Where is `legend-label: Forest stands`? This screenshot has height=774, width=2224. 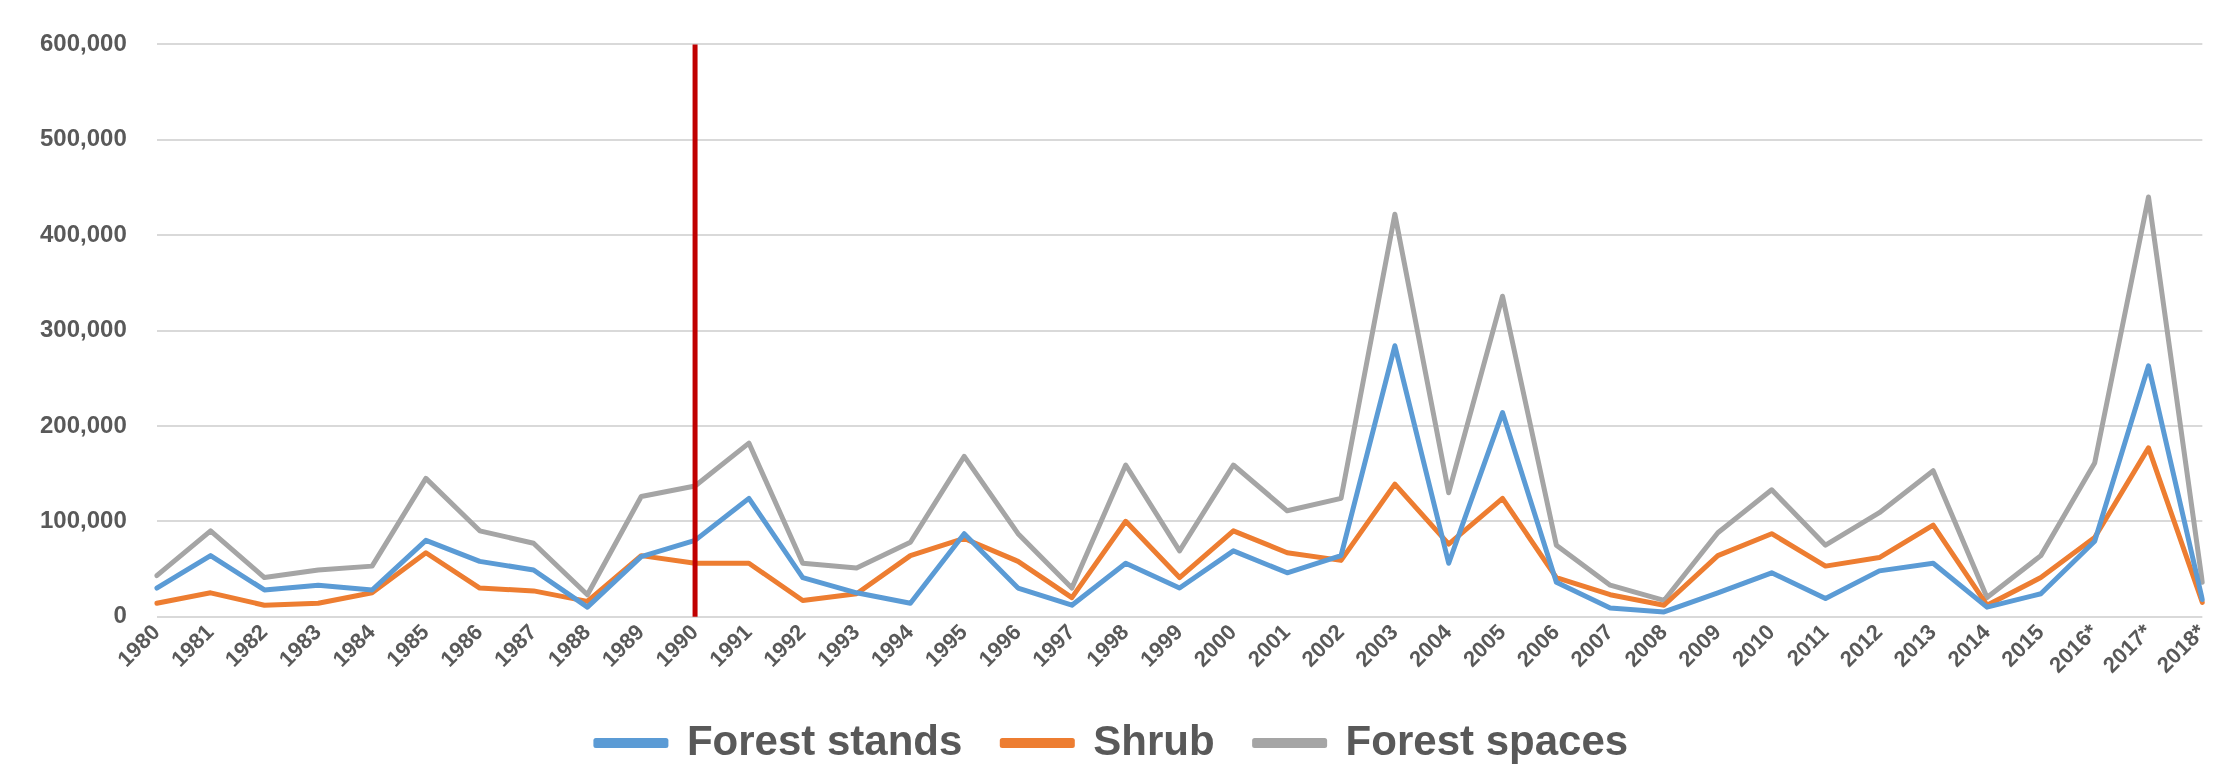 legend-label: Forest stands is located at coordinates (824, 740).